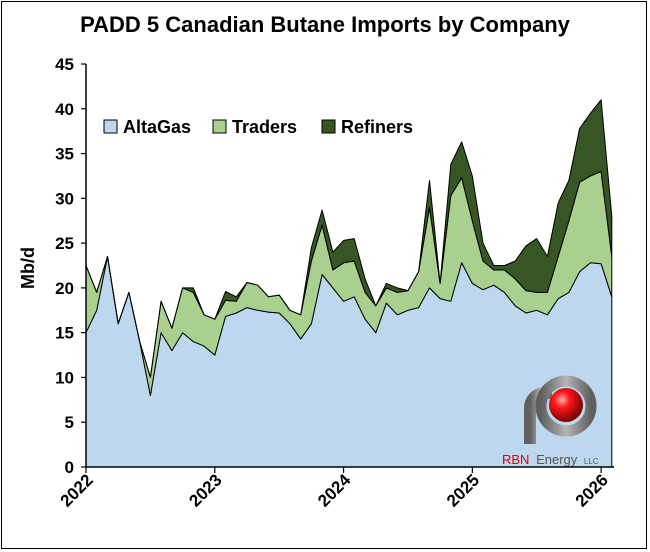 The image size is (650, 552). I want to click on y-tick-label: 45, so click(64, 64).